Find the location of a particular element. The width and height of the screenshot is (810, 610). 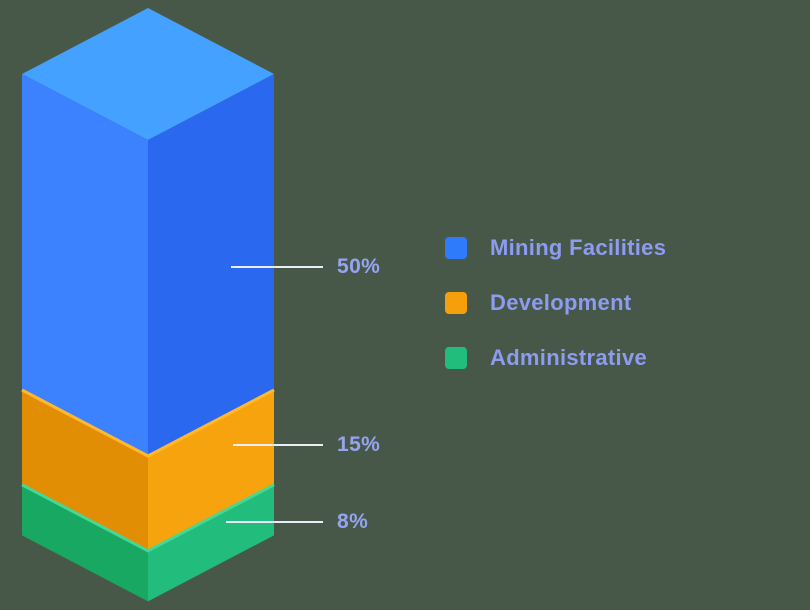

callout-development: 15% is located at coordinates (306, 445).